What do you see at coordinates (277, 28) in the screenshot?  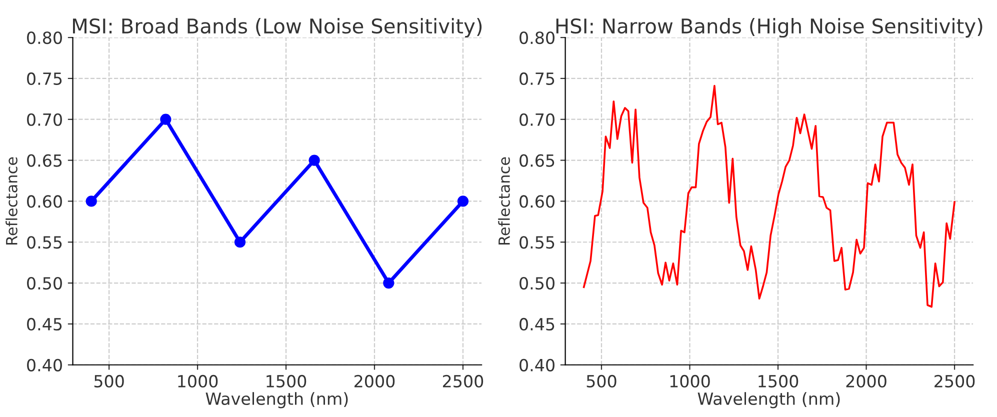 I see `chart-title: MSI: Broad Bands (Low Noise Sensitivity)` at bounding box center [277, 28].